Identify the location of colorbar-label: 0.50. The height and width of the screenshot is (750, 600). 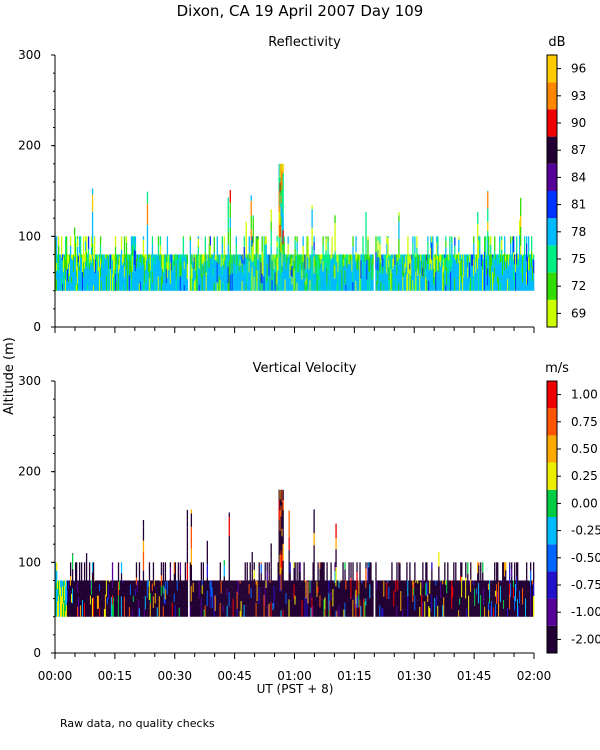
(584, 449).